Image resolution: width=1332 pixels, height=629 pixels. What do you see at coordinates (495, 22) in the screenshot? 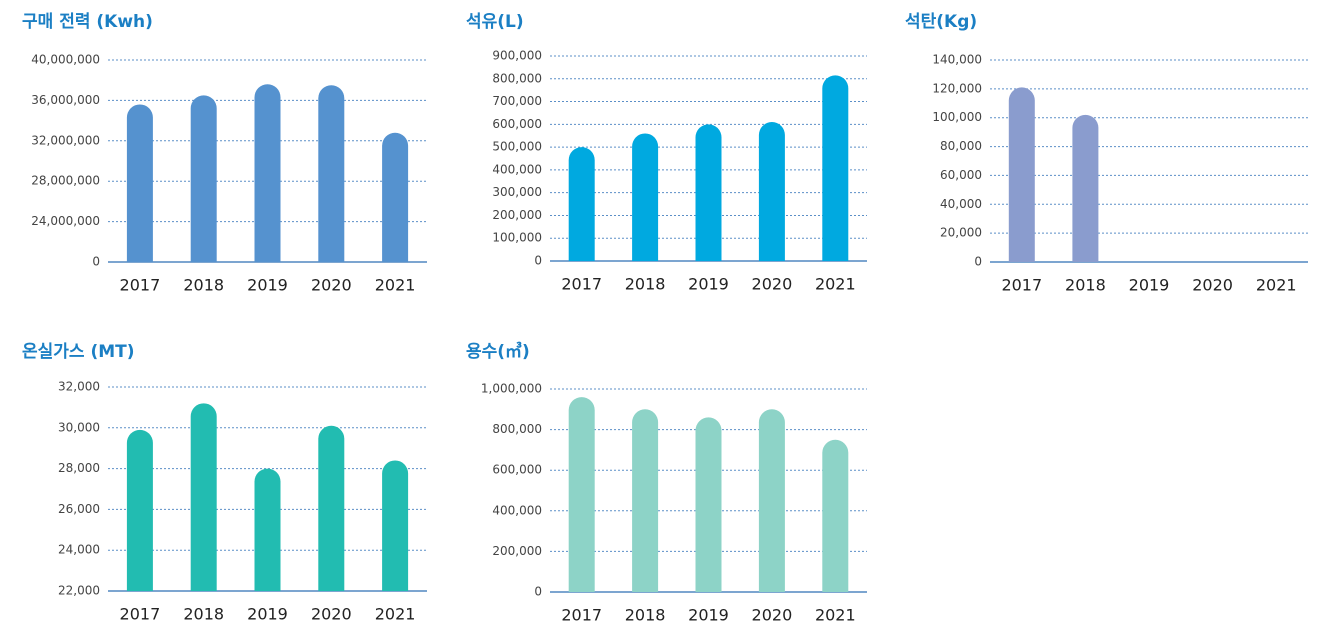
I see `chart-title: 석유(L)` at bounding box center [495, 22].